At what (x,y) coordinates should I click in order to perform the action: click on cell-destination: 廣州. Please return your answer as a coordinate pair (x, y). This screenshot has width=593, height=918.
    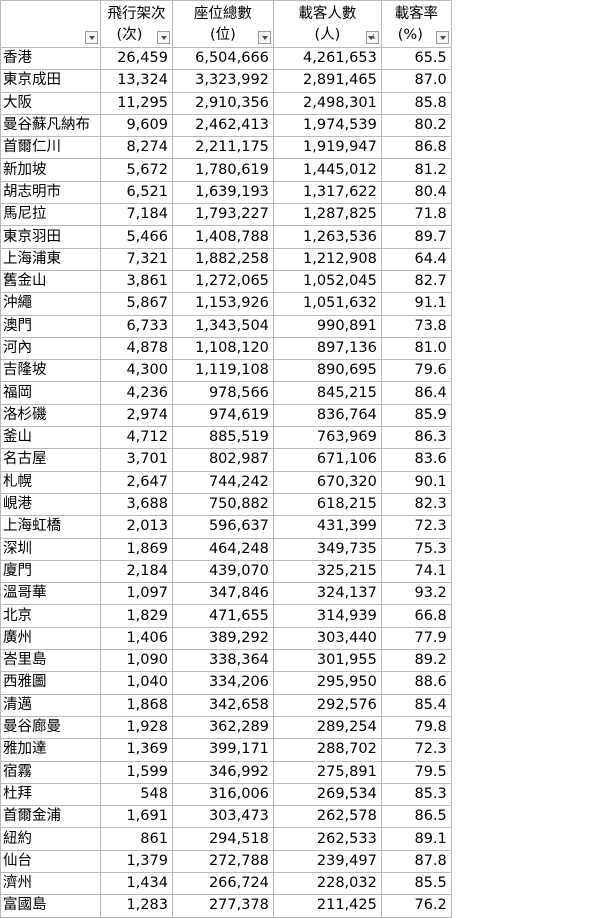
    Looking at the image, I should click on (51, 638).